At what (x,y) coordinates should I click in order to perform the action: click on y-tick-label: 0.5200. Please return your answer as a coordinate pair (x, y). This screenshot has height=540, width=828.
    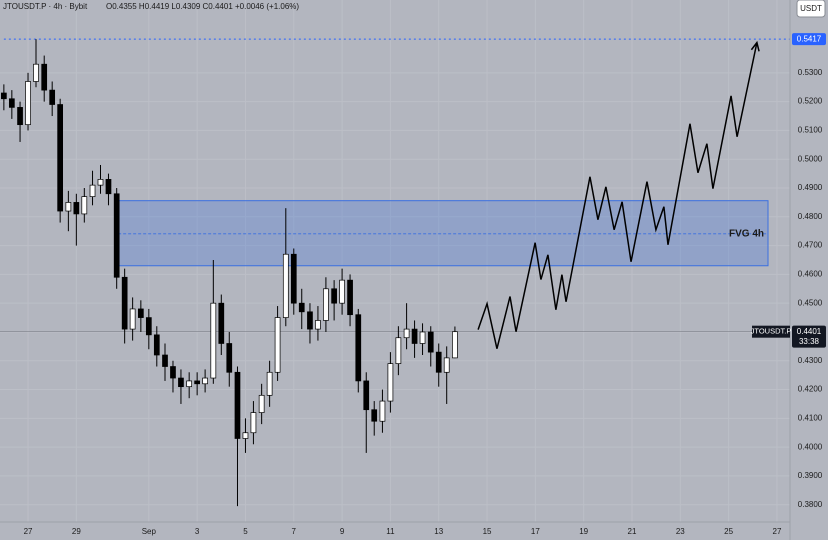
    Looking at the image, I should click on (810, 101).